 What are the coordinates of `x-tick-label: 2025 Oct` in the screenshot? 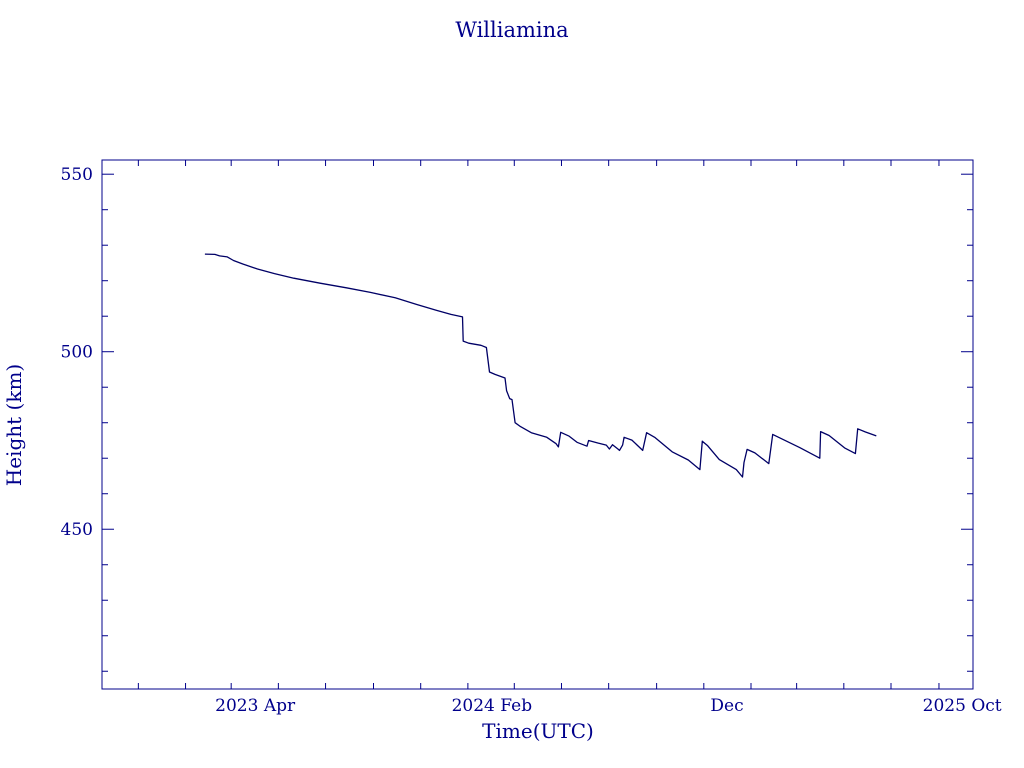 It's located at (962, 706).